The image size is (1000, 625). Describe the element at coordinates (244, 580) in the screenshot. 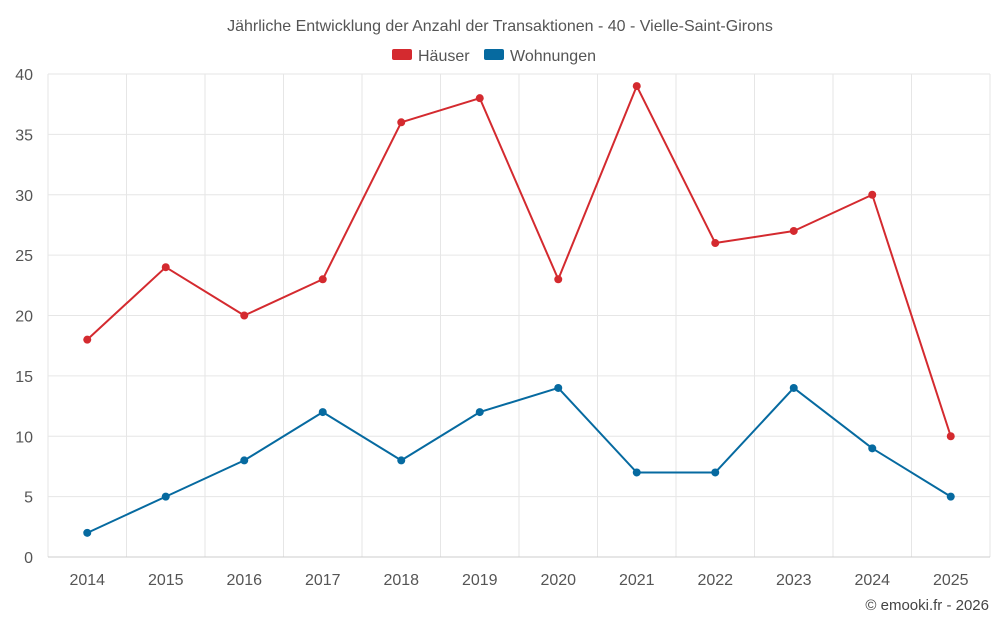

I see `x-tick-label: 2016` at that location.